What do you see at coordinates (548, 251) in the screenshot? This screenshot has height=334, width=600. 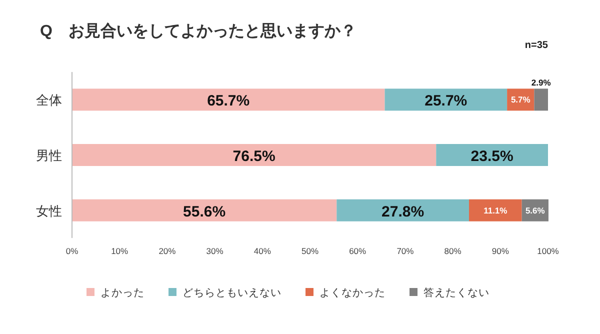 I see `x-tick-label: 100%` at bounding box center [548, 251].